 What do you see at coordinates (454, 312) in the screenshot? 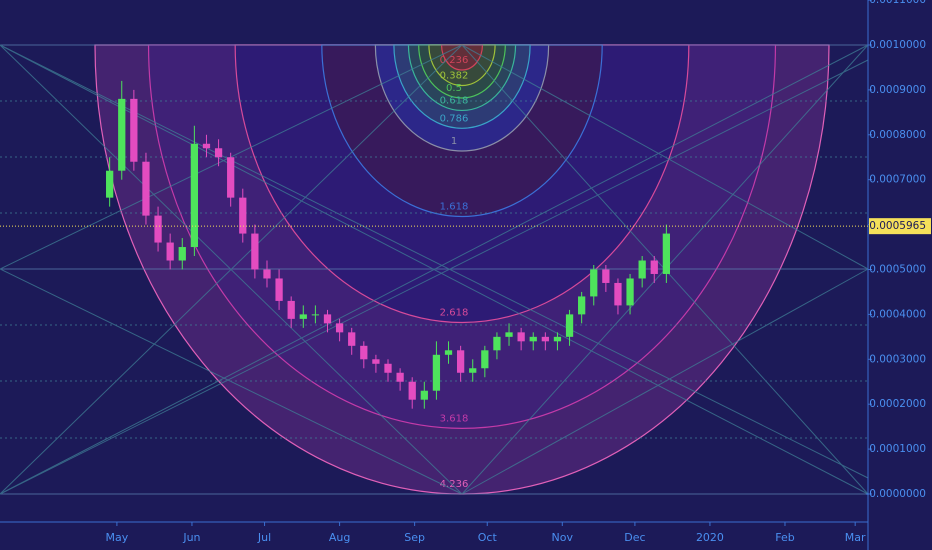
I see `fib-label: 2.618` at bounding box center [454, 312].